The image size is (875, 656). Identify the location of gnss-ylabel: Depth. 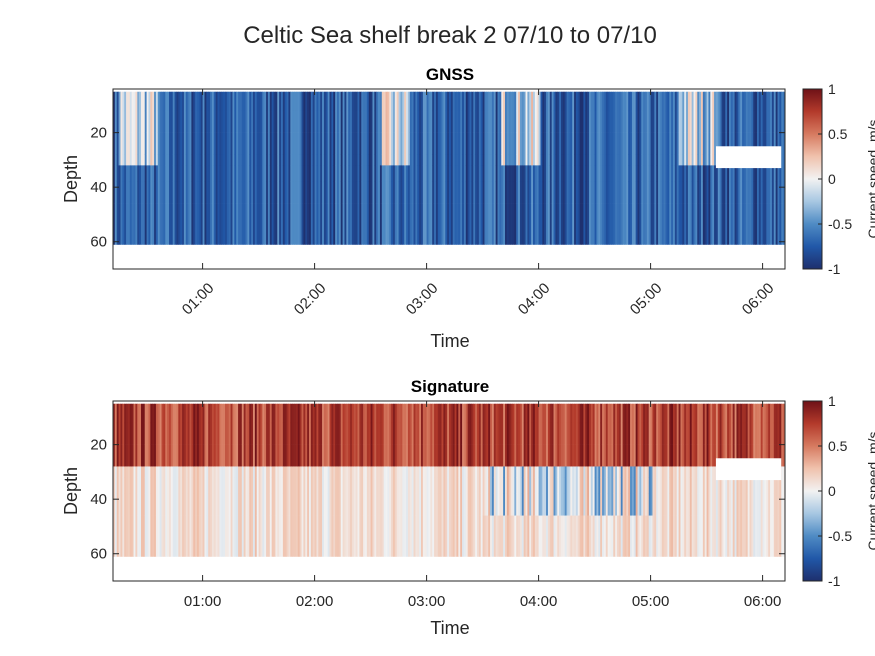
(71, 179).